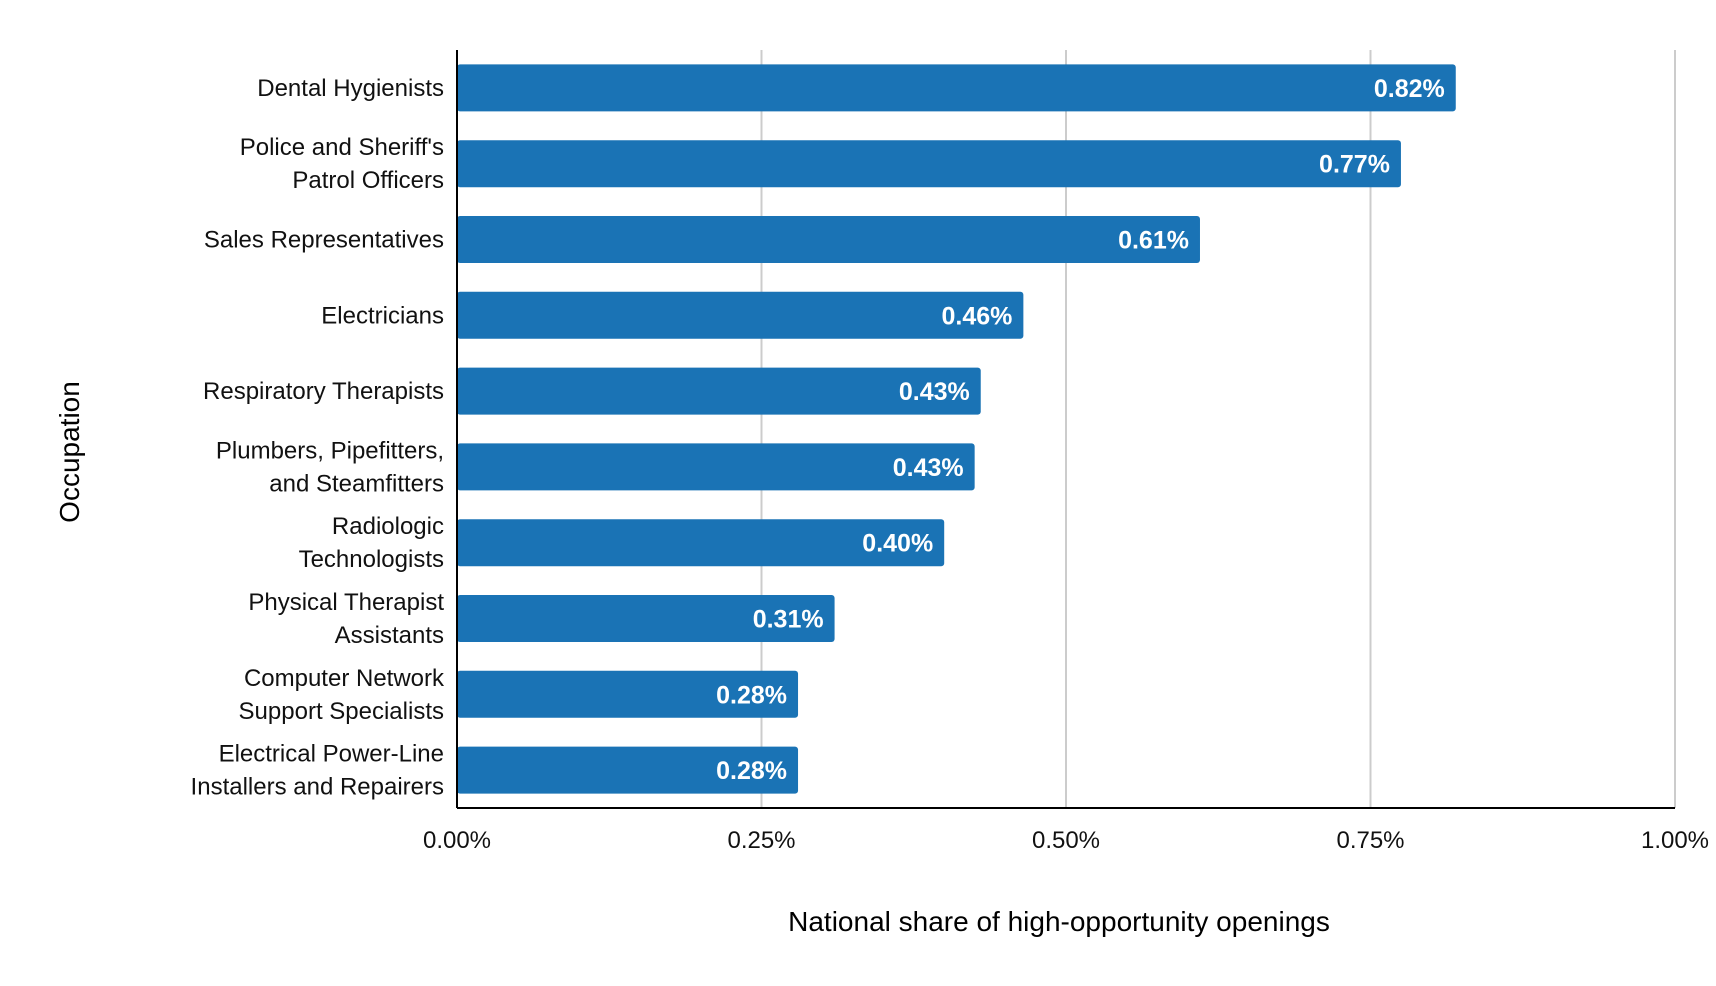  I want to click on category-label-line: Electricians, so click(382, 315).